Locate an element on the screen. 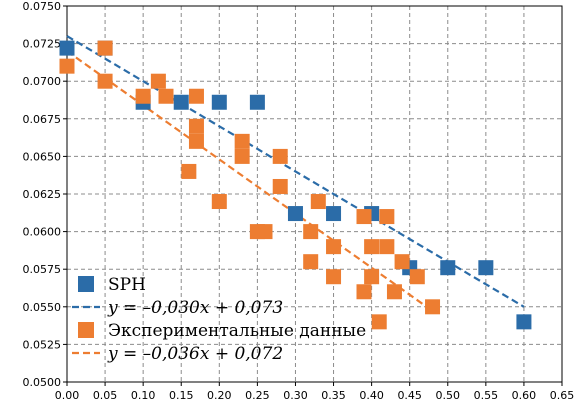 The height and width of the screenshot is (402, 577). x-tick-label: 0.00 is located at coordinates (67, 395).